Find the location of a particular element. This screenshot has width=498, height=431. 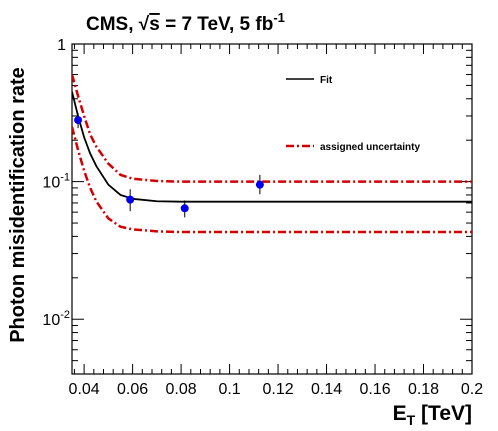

x-label-sub: T is located at coordinates (411, 420).